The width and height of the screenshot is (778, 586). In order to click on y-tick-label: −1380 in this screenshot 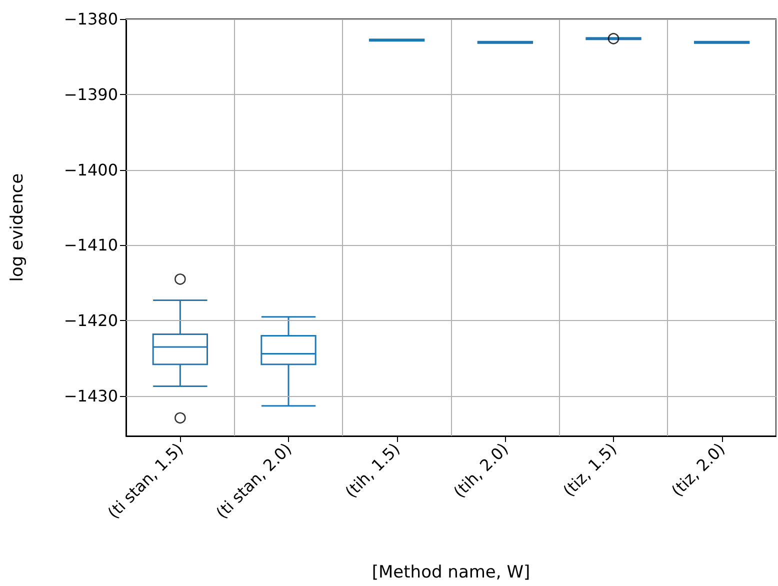, I will do `click(91, 19)`.